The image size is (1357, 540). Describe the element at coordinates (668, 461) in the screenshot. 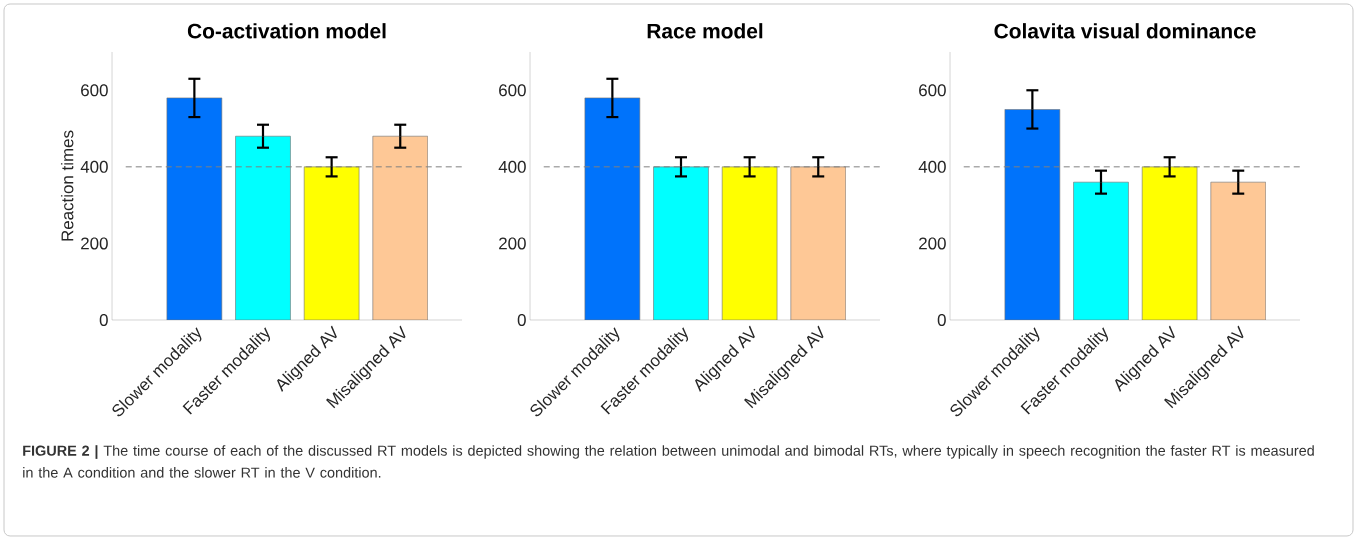

I see `text: FIGURE 2 | The time course of each of the discussed RT models is depicted showing the relation between unimodal and bimodal RTs, where typically in speech recognition the faster RT is measured in the A condition and the slower RT in the V condition.` at that location.